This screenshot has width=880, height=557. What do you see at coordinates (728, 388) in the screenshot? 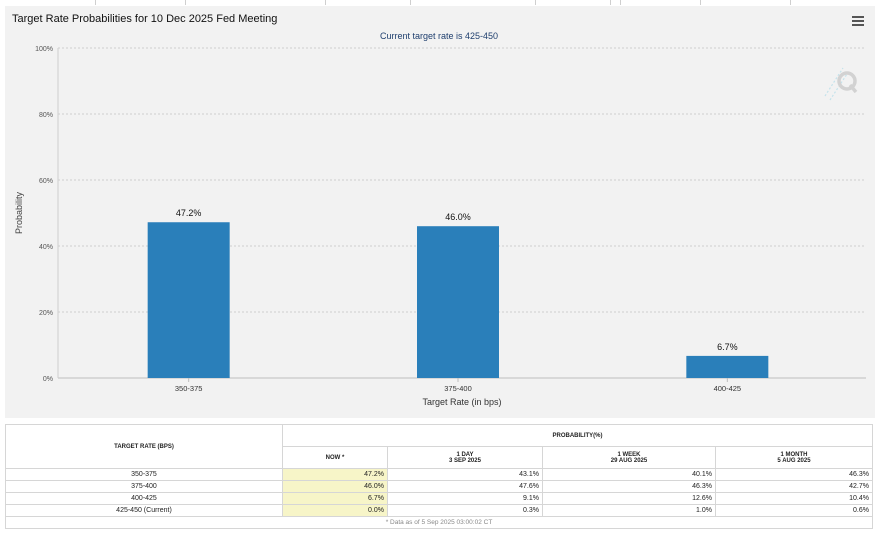
I see `x-tick-label: 400-425` at bounding box center [728, 388].